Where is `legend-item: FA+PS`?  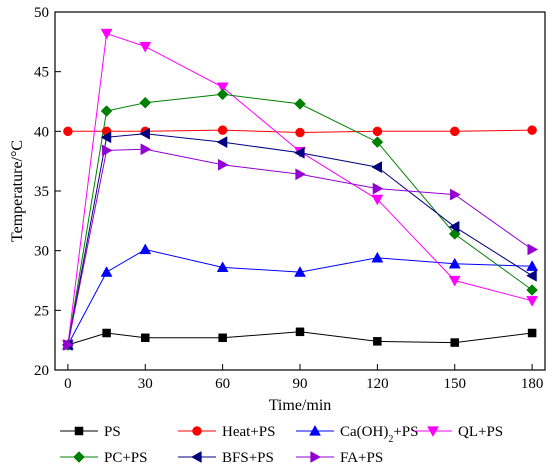
legend-item: FA+PS is located at coordinates (339, 458).